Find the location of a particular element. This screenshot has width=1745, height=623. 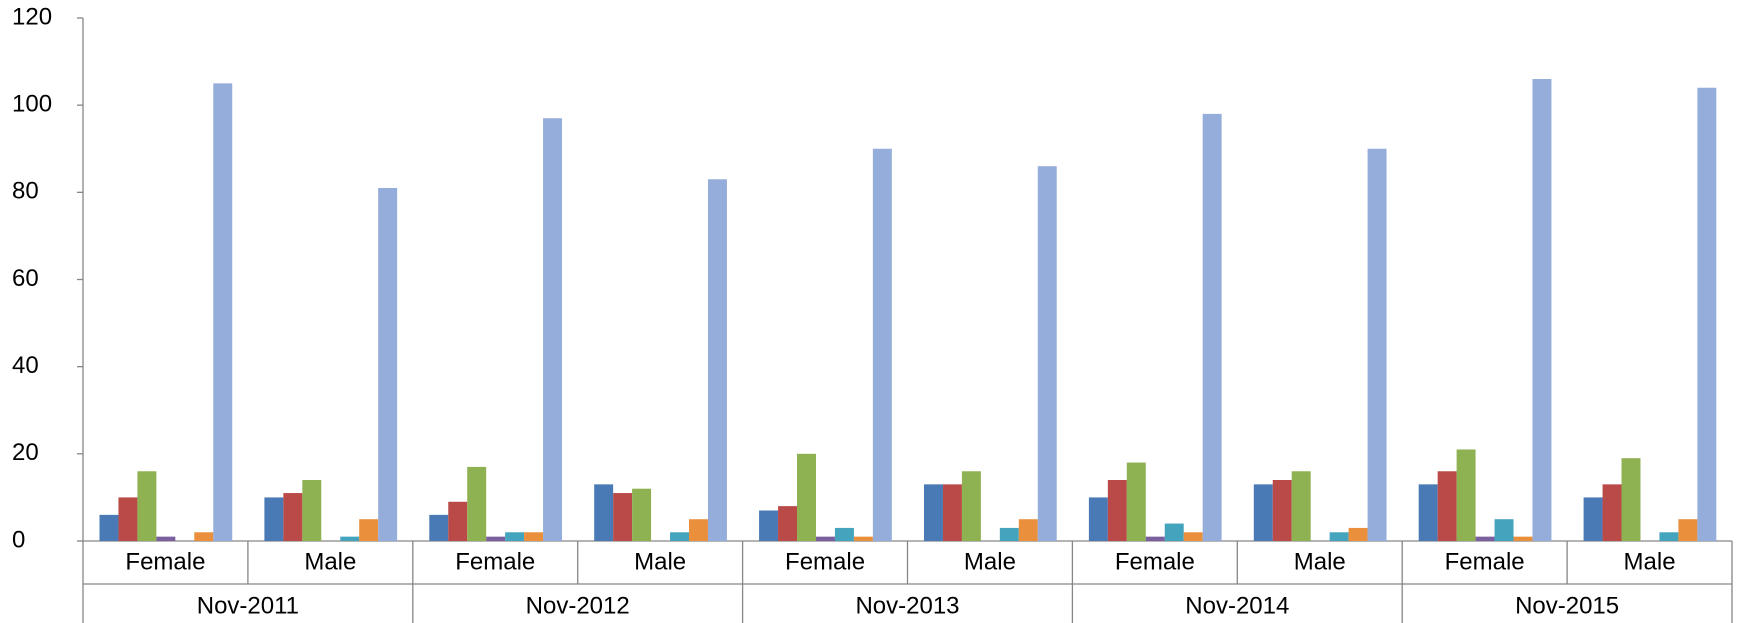

group-label: Nov-2011 is located at coordinates (248, 605).